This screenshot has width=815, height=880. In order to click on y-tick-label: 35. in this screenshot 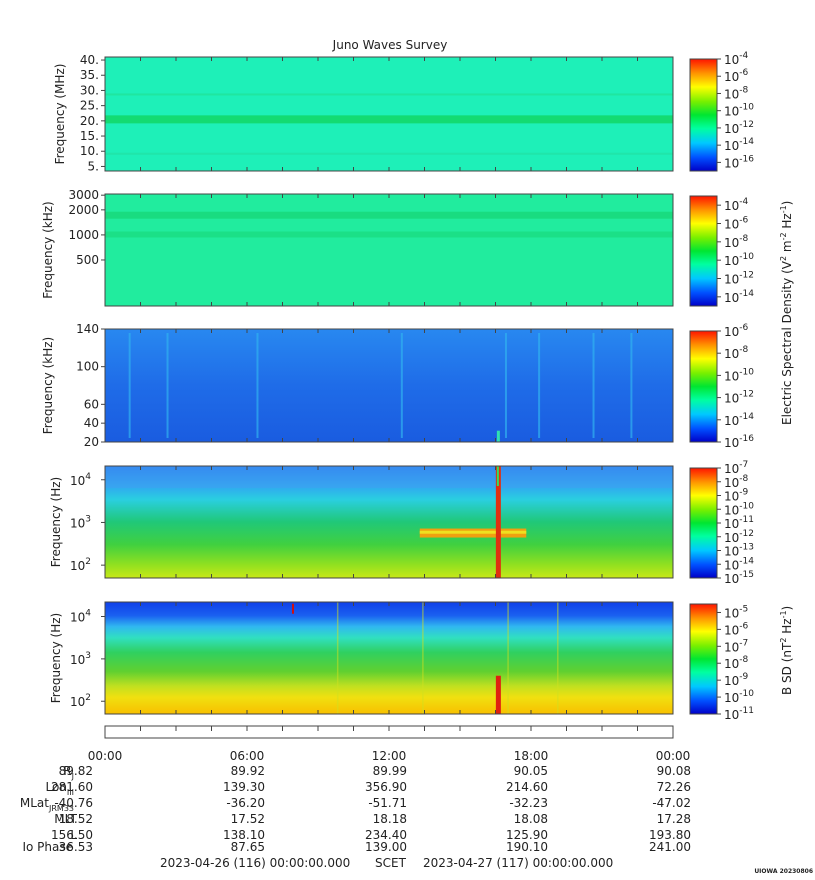, I will do `click(89, 75)`.